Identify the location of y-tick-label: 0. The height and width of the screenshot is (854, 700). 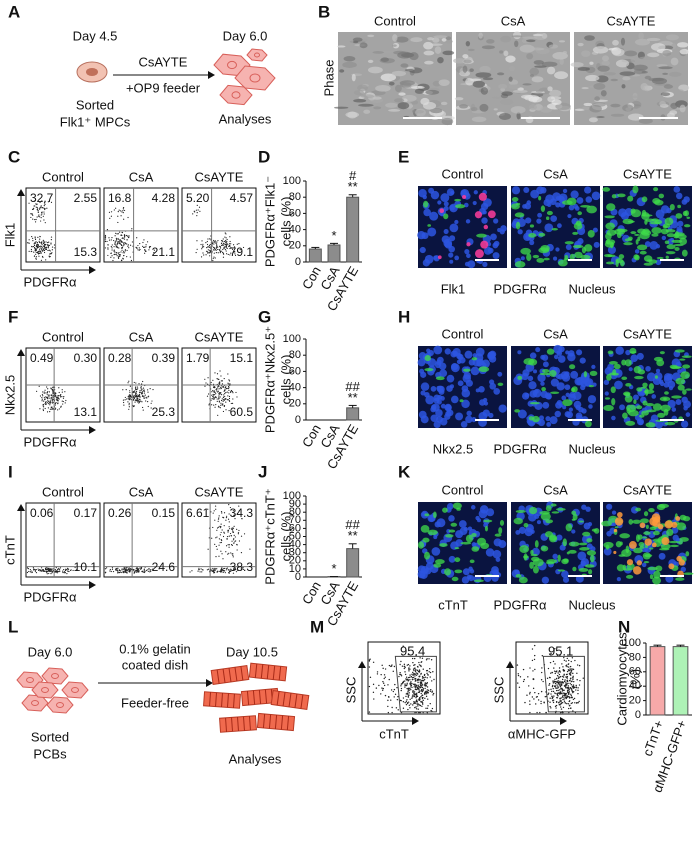
(298, 577).